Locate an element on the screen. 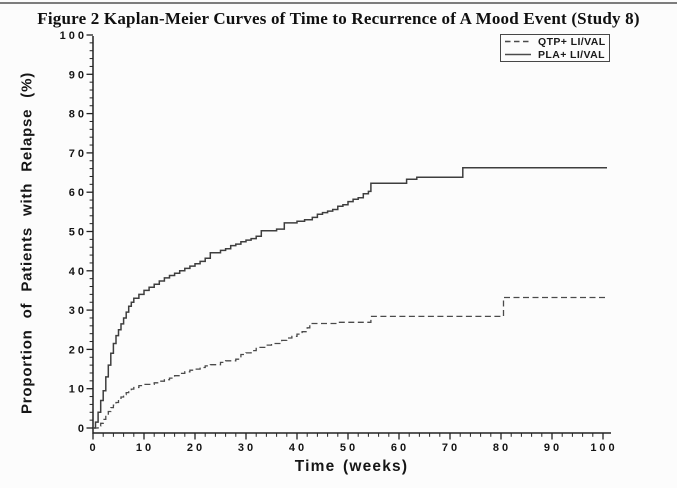  x-tick-label: 50 is located at coordinates (349, 448).